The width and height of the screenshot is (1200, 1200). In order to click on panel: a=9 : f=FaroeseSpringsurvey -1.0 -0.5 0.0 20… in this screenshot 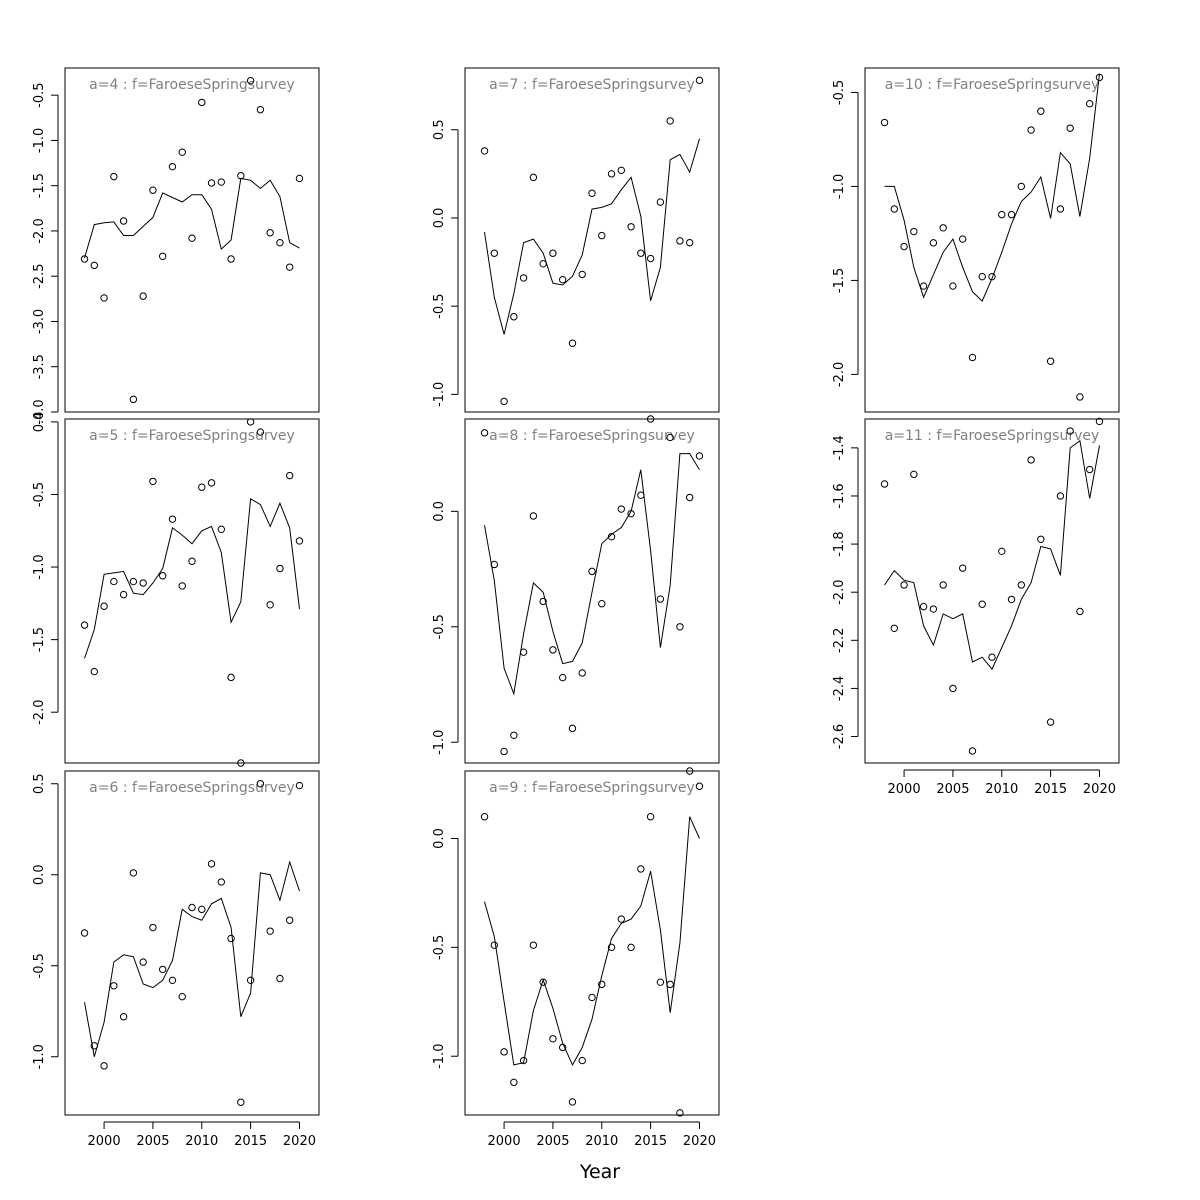, I will do `click(576, 958)`.